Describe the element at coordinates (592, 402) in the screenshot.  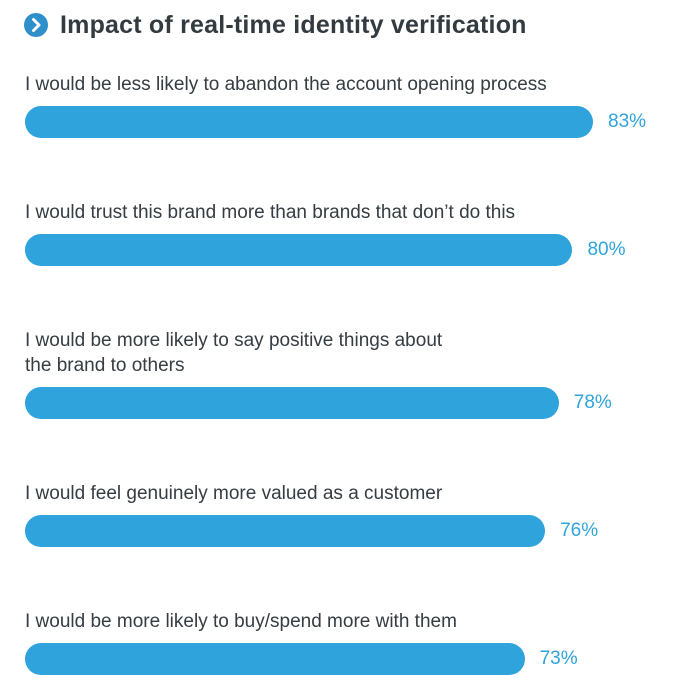
I see `value-label: 78%` at that location.